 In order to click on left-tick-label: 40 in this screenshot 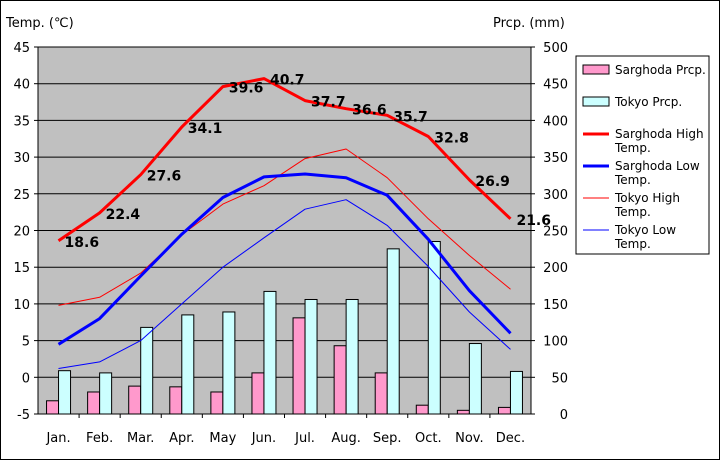, I will do `click(21, 85)`.